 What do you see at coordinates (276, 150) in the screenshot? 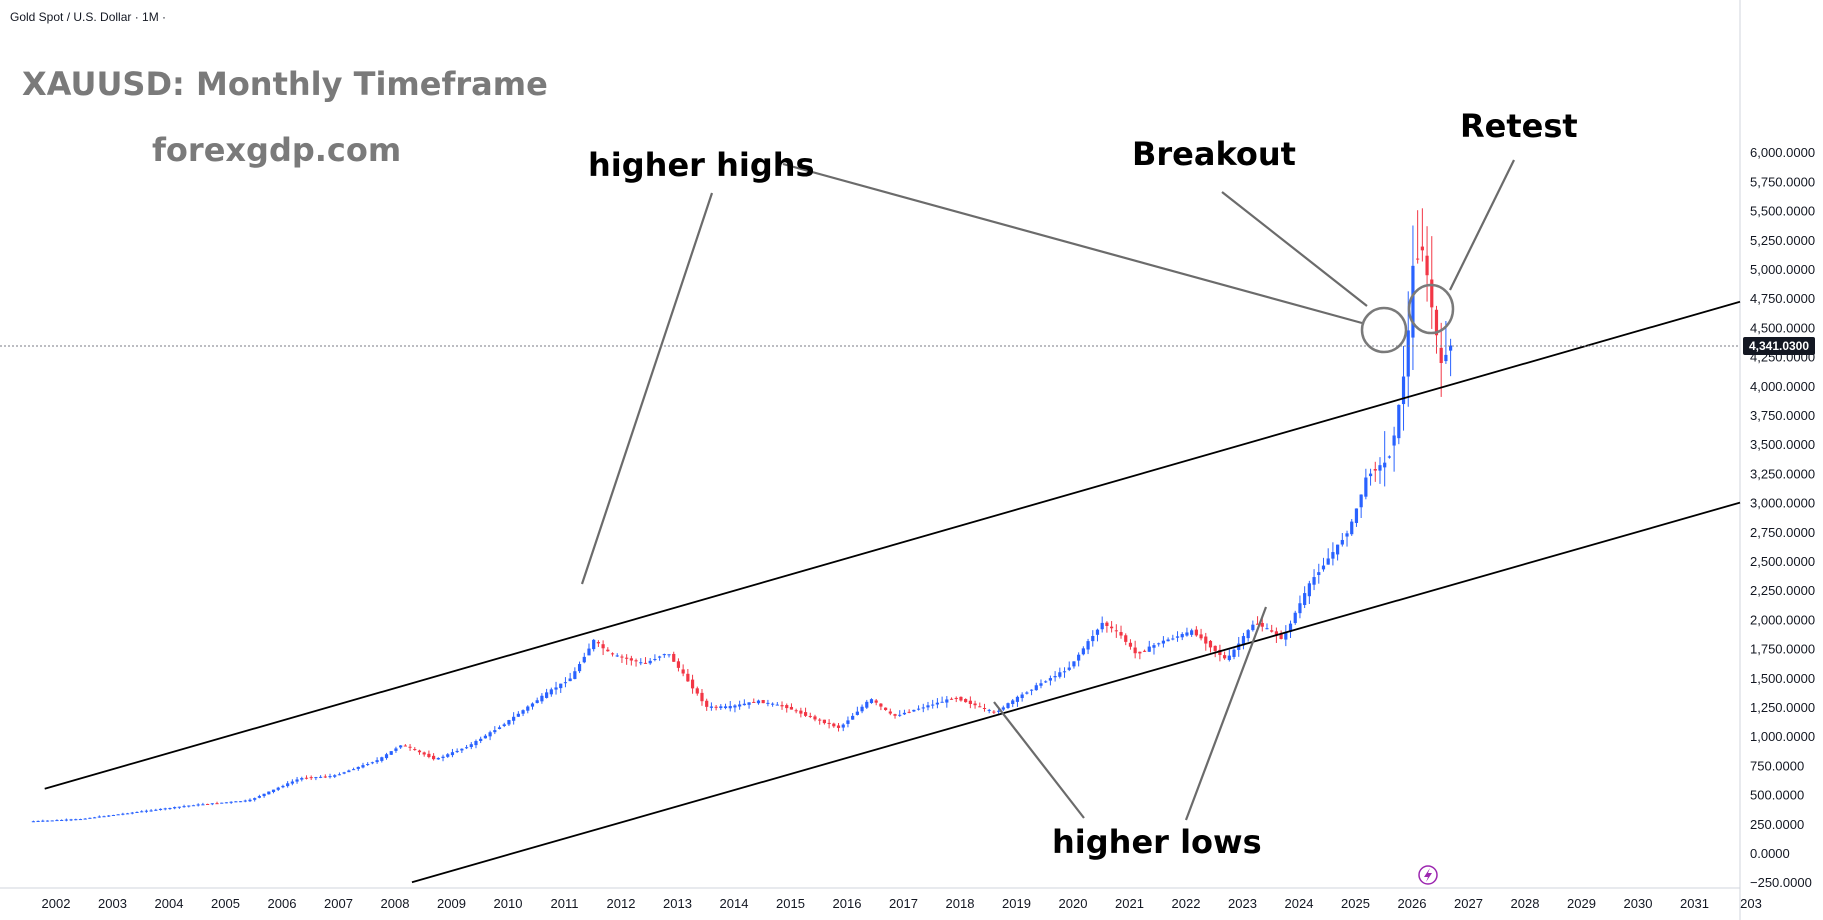
I see `watermark-text: forexgdp.com` at bounding box center [276, 150].